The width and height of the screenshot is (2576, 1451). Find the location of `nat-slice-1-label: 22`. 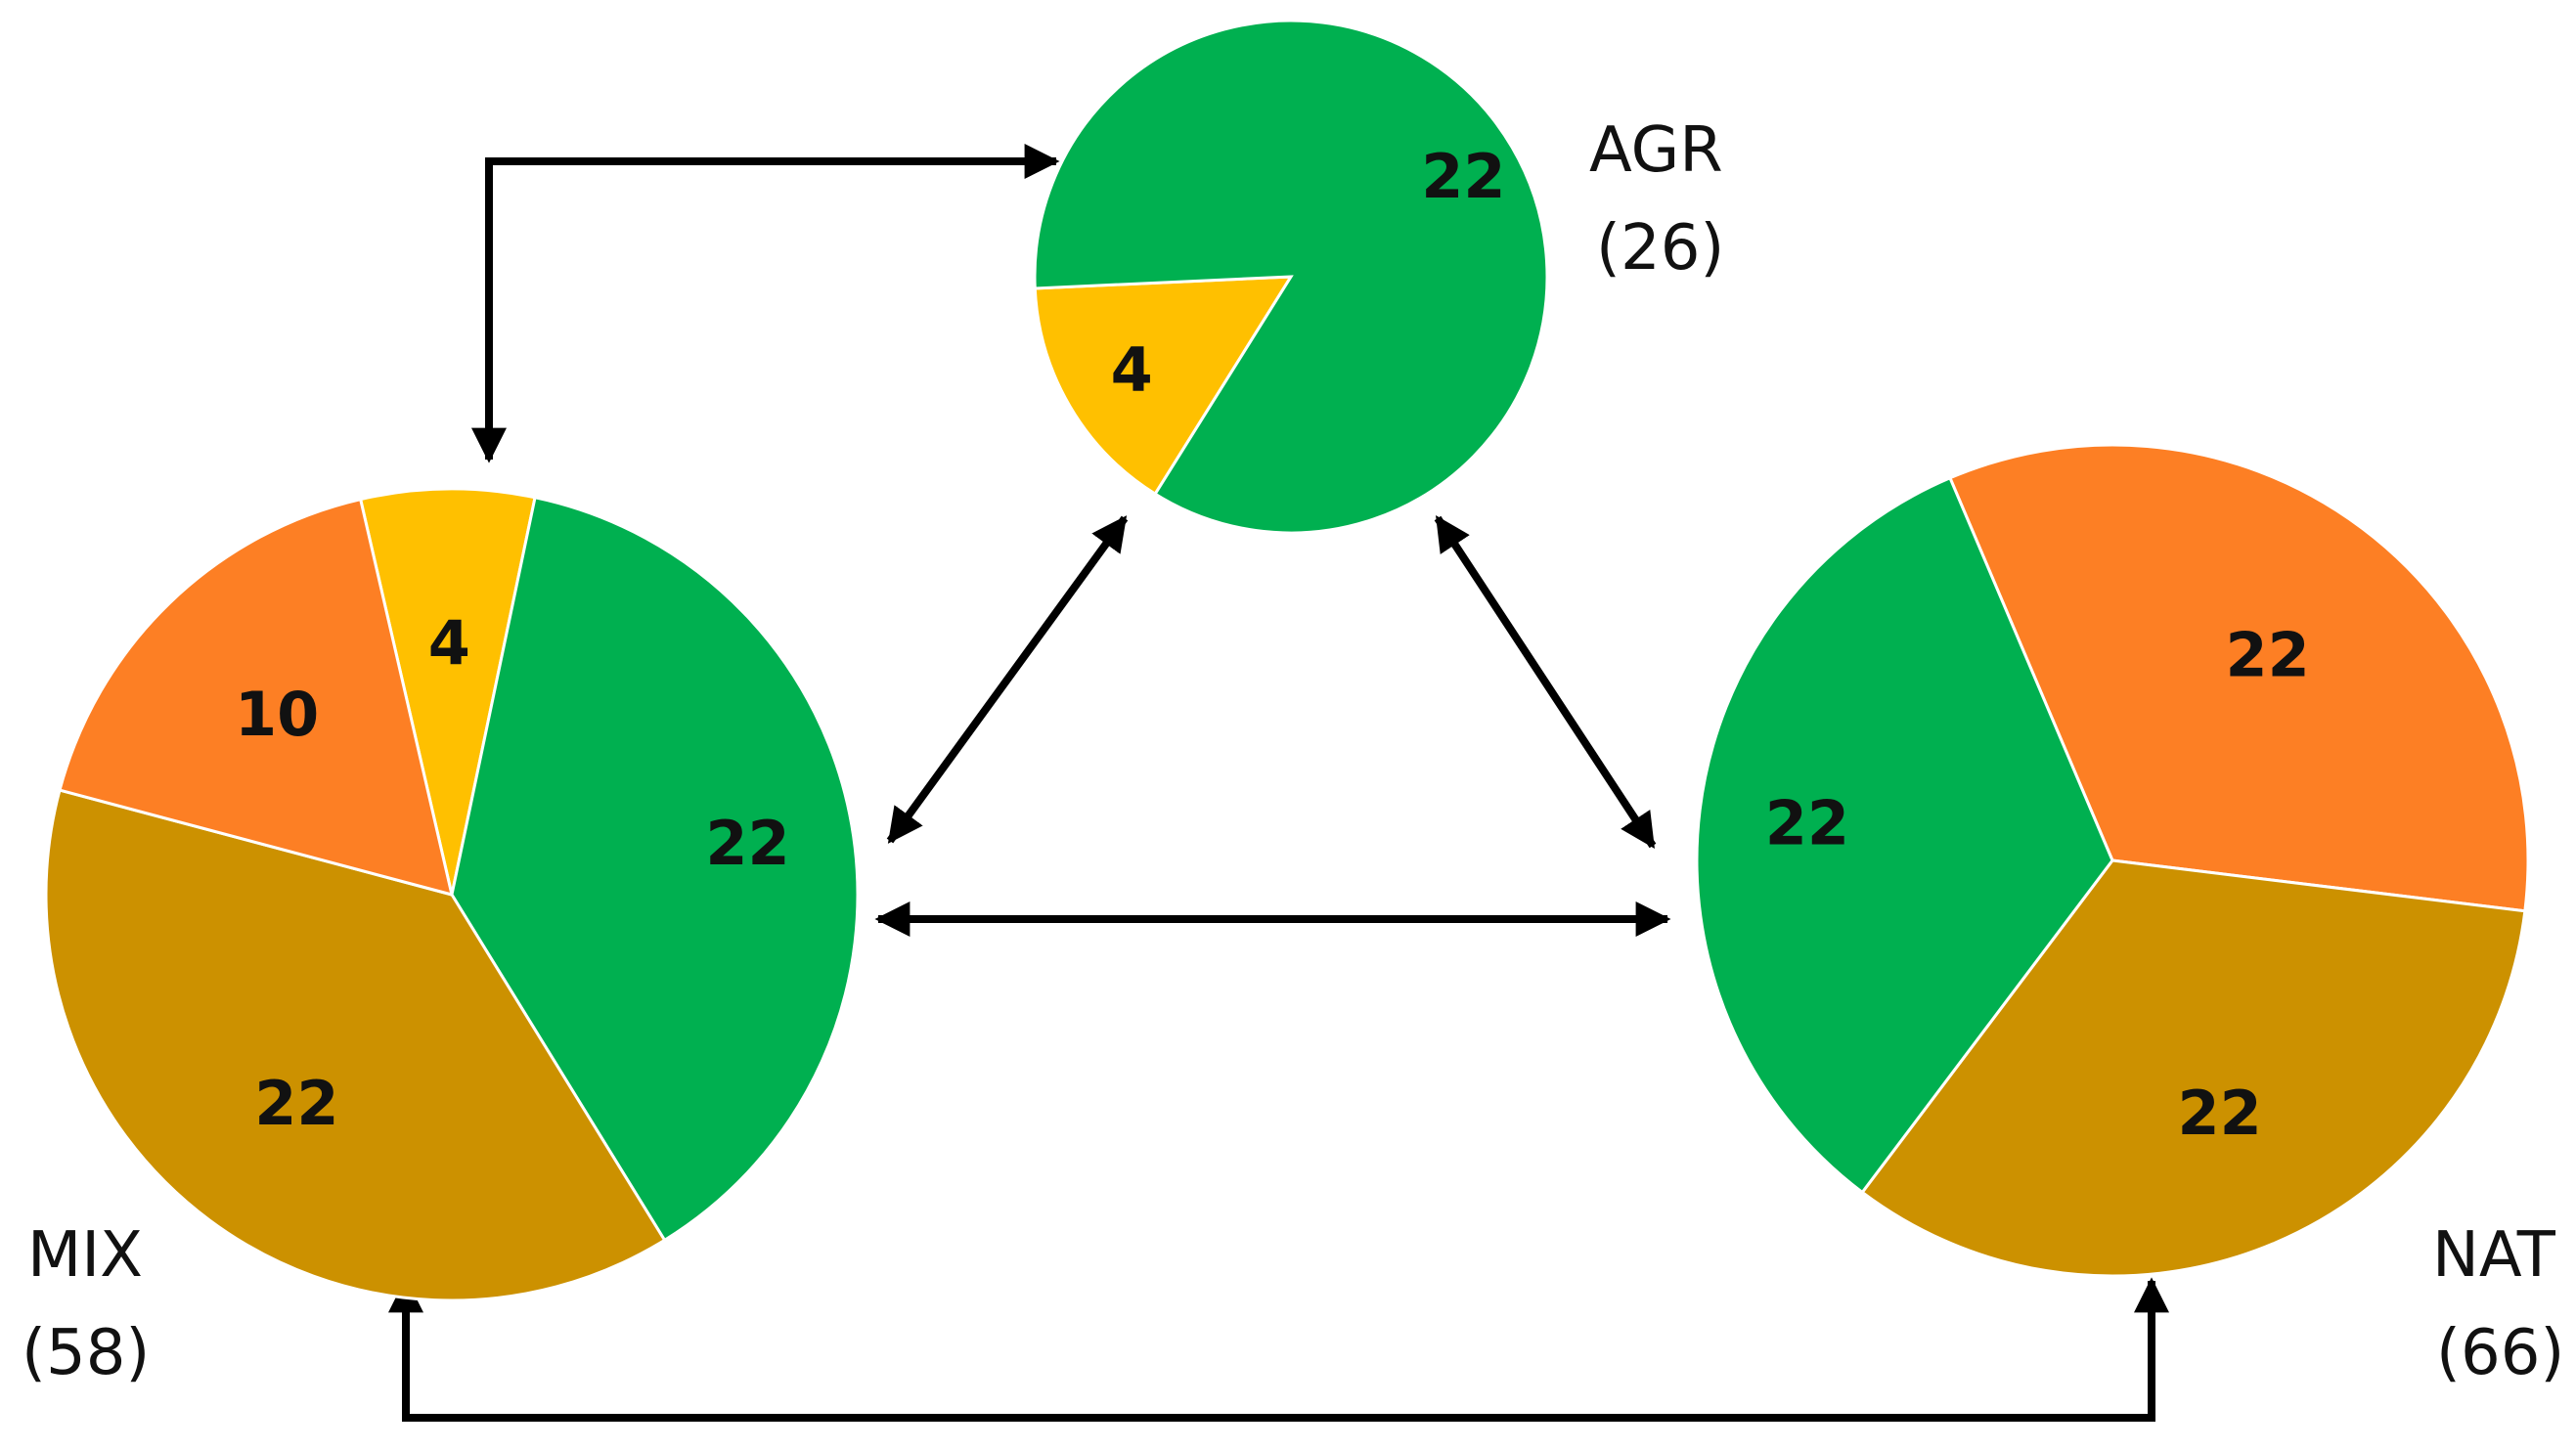

nat-slice-1-label: 22 is located at coordinates (2219, 1113).